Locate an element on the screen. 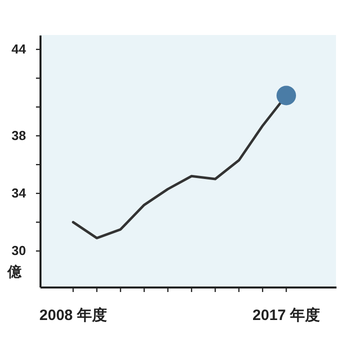 Image resolution: width=356 pixels, height=358 pixels. y-axis-title: 億 is located at coordinates (14, 272).